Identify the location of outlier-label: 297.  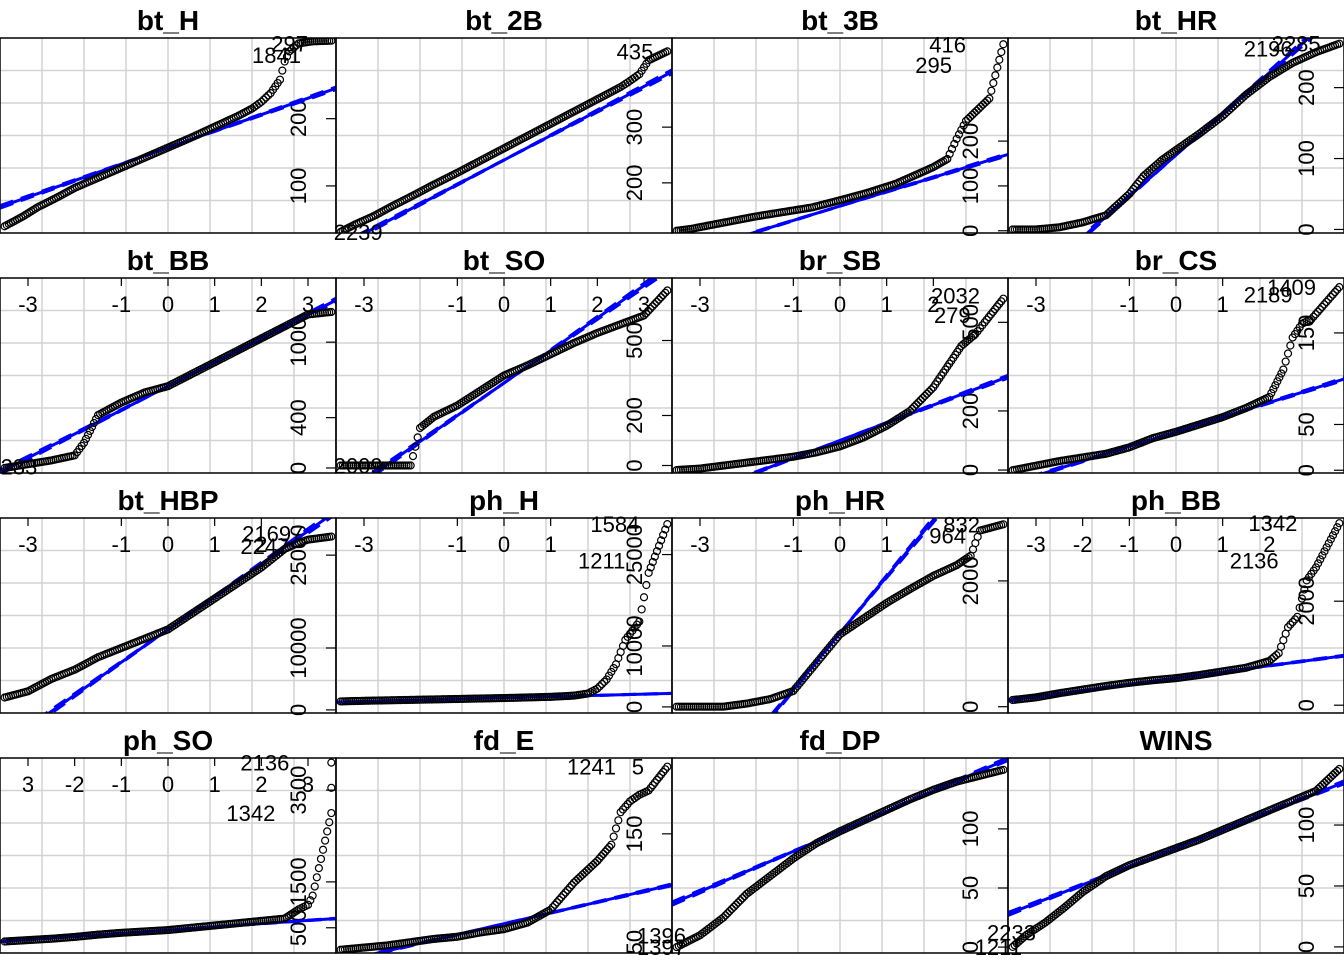
(289, 43).